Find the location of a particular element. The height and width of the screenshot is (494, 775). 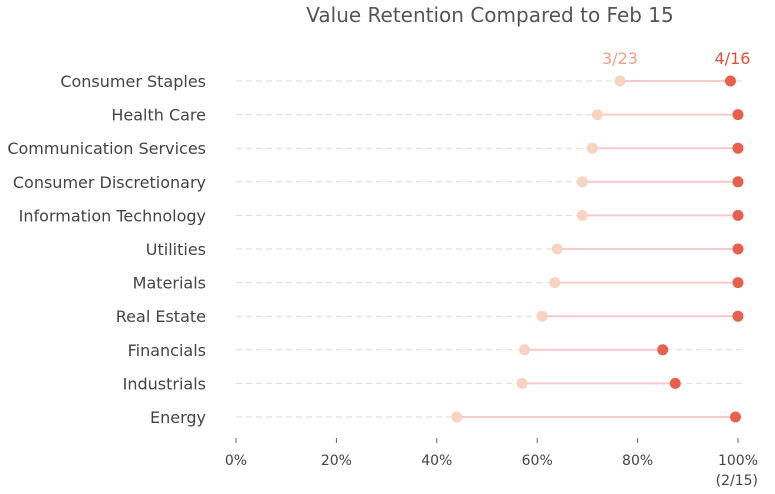

category-label-industrials: Industrials is located at coordinates (164, 383).